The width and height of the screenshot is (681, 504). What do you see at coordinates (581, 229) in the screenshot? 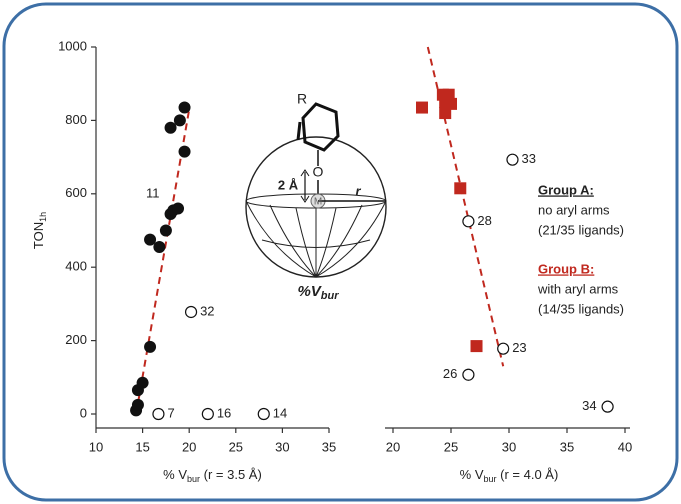
I see `group-a-line: (21/35 ligands)` at bounding box center [581, 229].